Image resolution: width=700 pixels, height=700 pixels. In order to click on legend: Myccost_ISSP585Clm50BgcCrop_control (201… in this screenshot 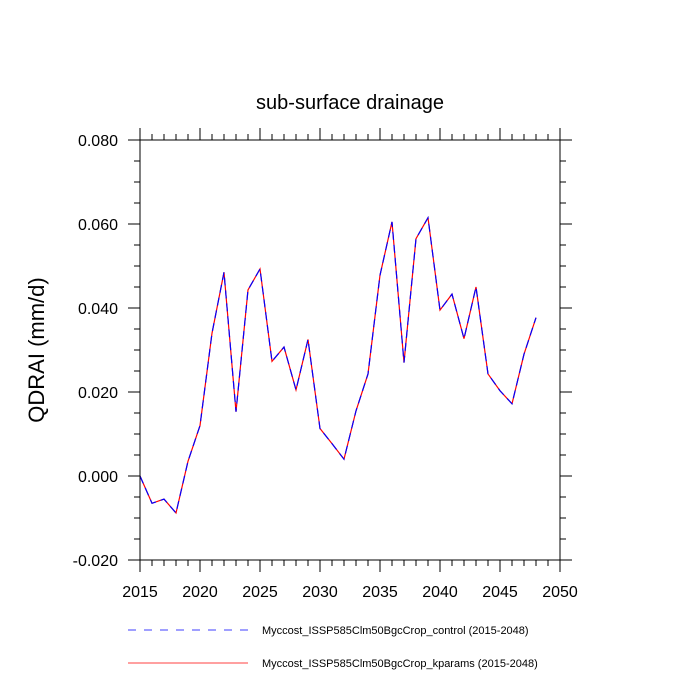, I will do `click(333, 647)`.